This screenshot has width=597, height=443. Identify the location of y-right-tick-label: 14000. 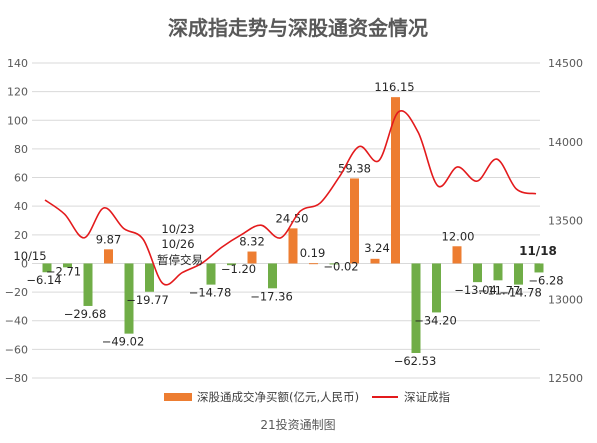
(565, 142).